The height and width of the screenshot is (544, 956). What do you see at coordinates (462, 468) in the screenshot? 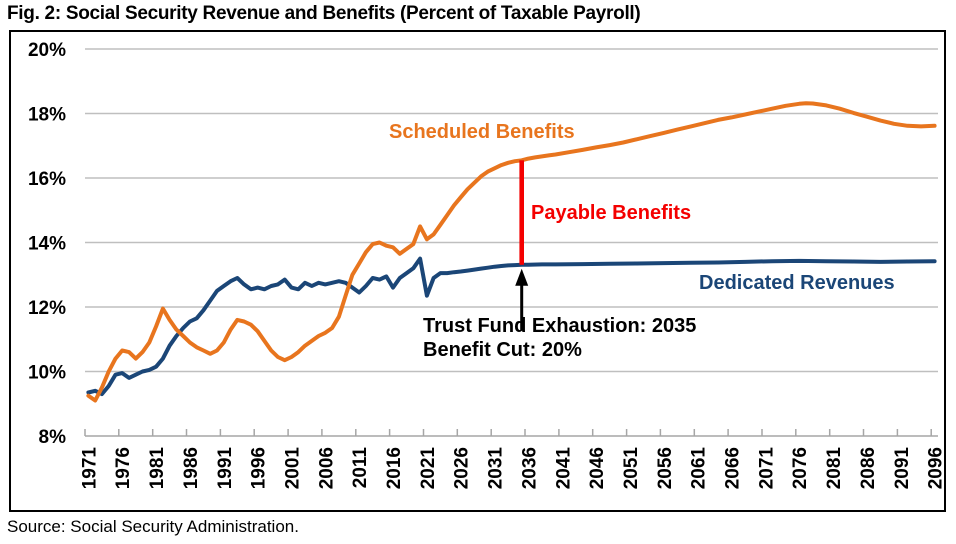
I see `svg-text: 2026` at bounding box center [462, 468].